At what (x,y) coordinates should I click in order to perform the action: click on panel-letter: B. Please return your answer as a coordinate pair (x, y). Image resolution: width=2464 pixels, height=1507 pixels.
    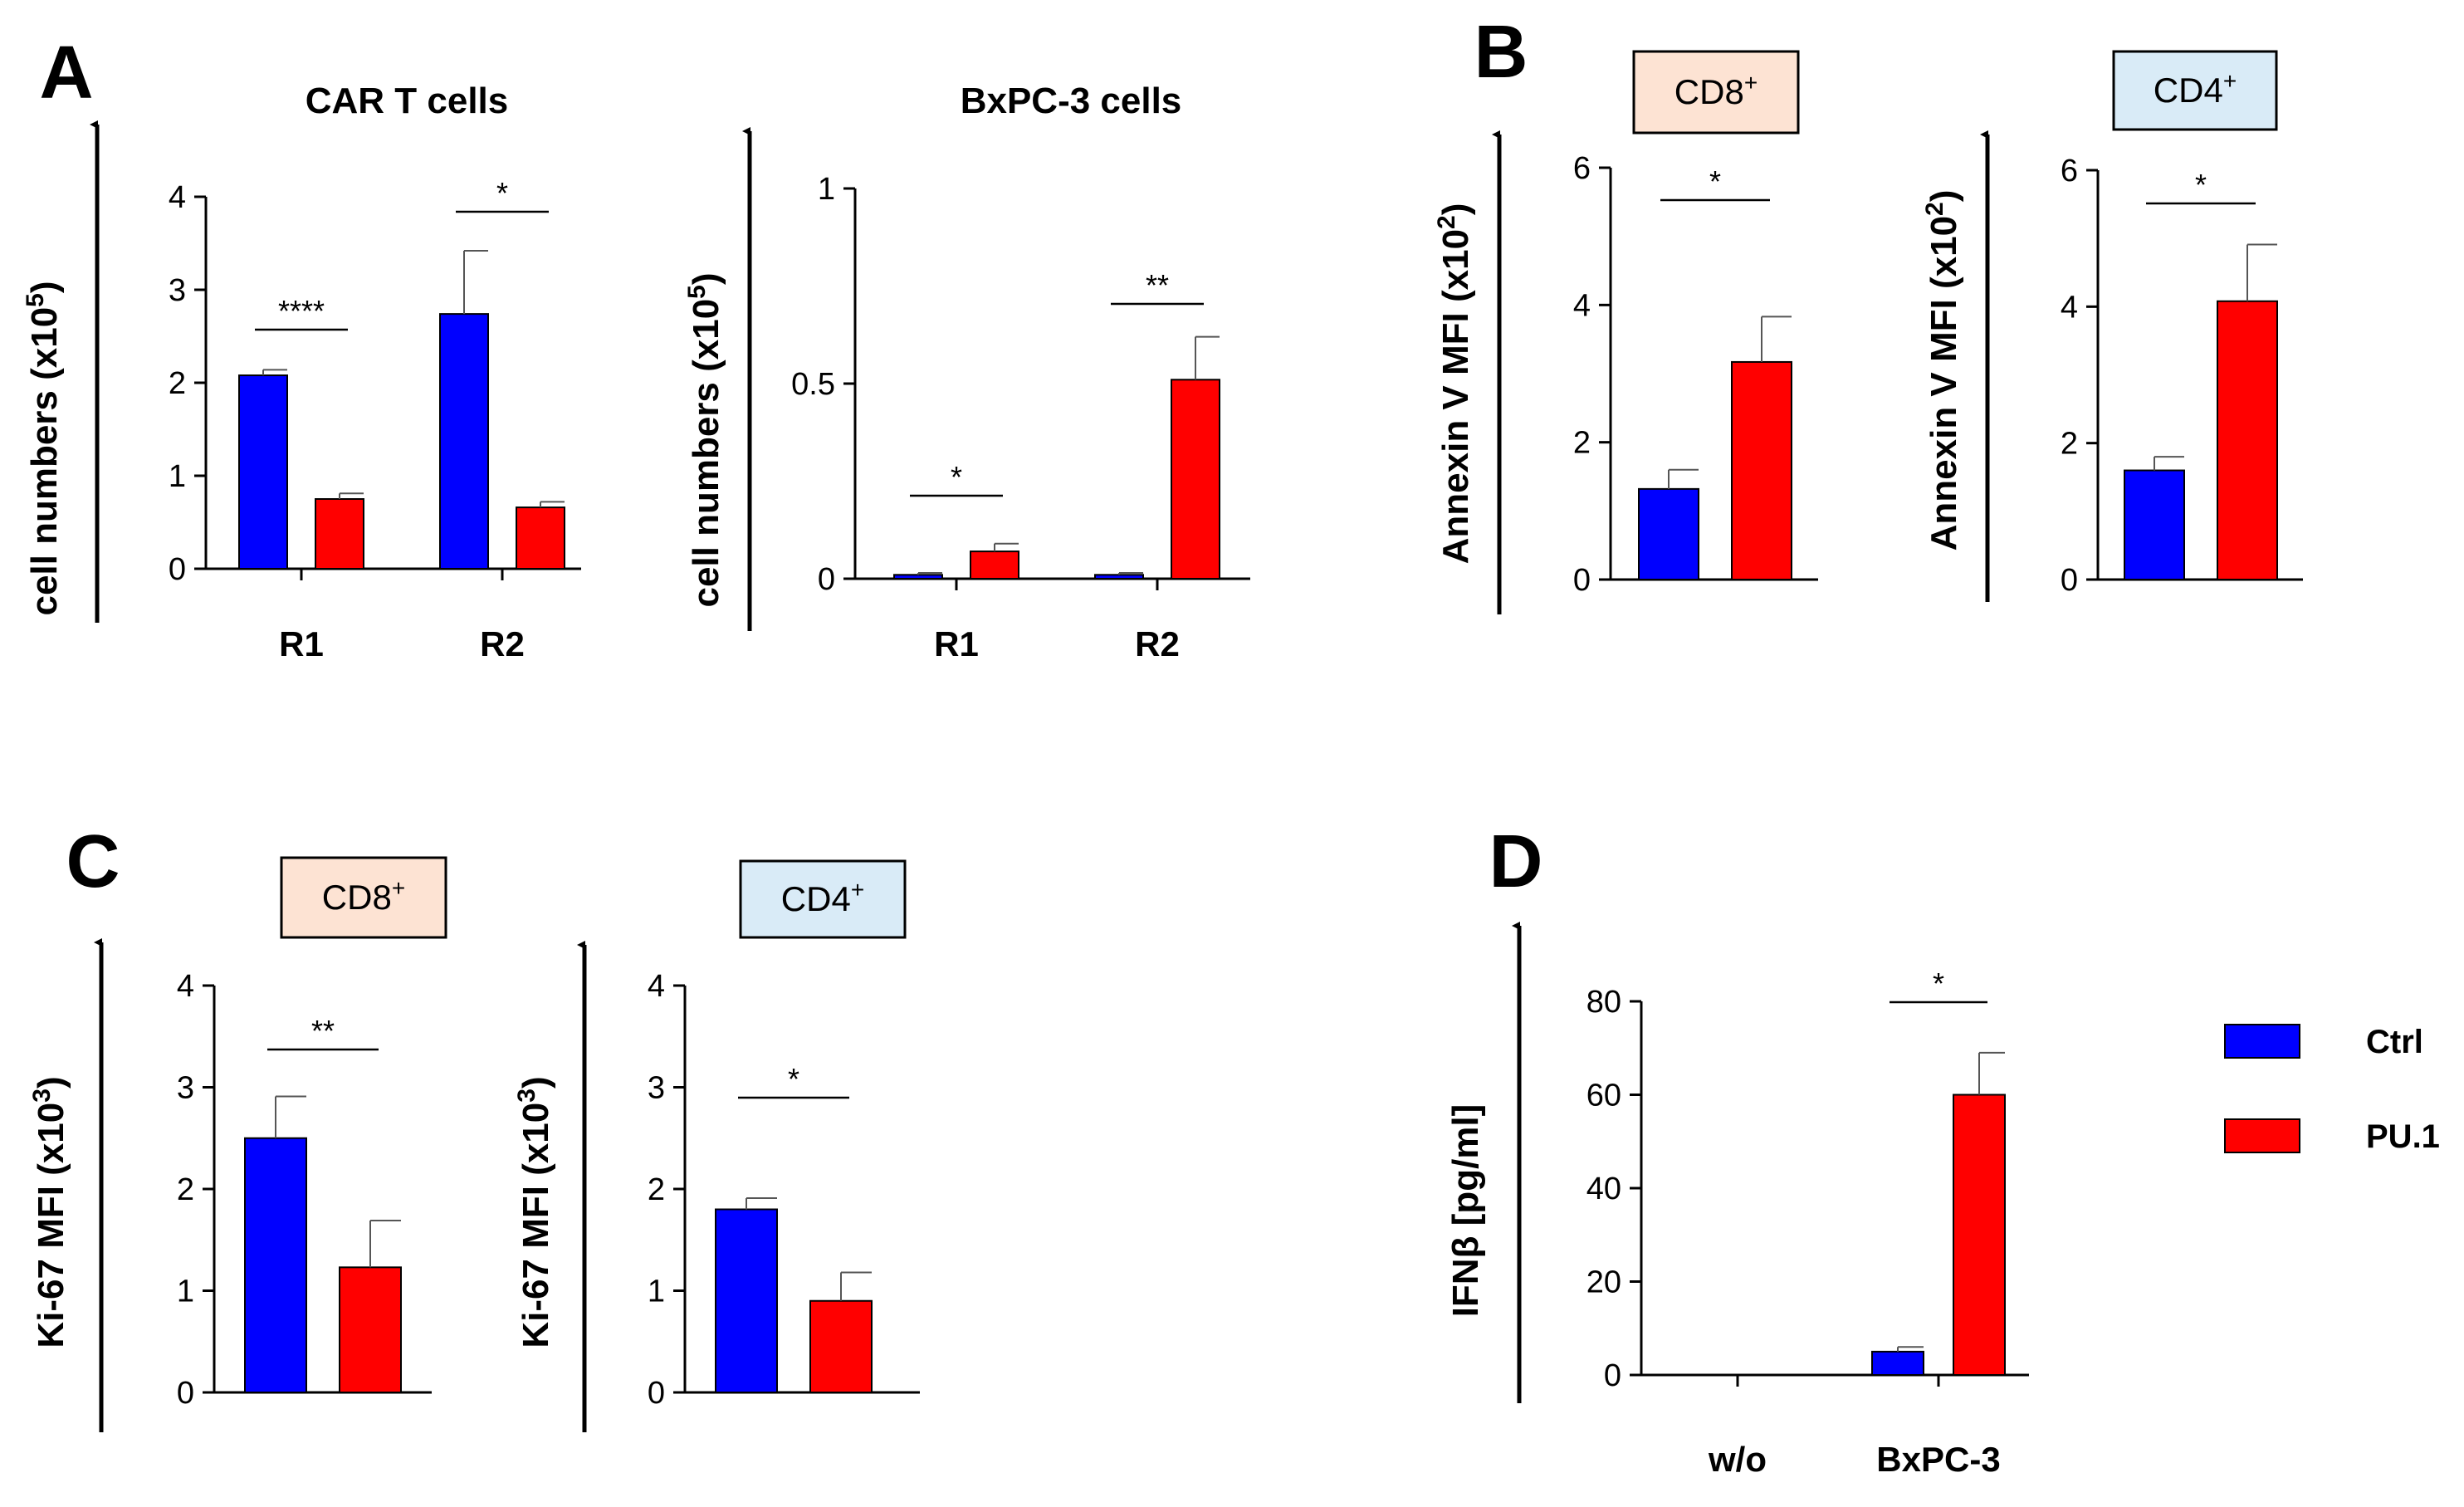
    Looking at the image, I should click on (1501, 52).